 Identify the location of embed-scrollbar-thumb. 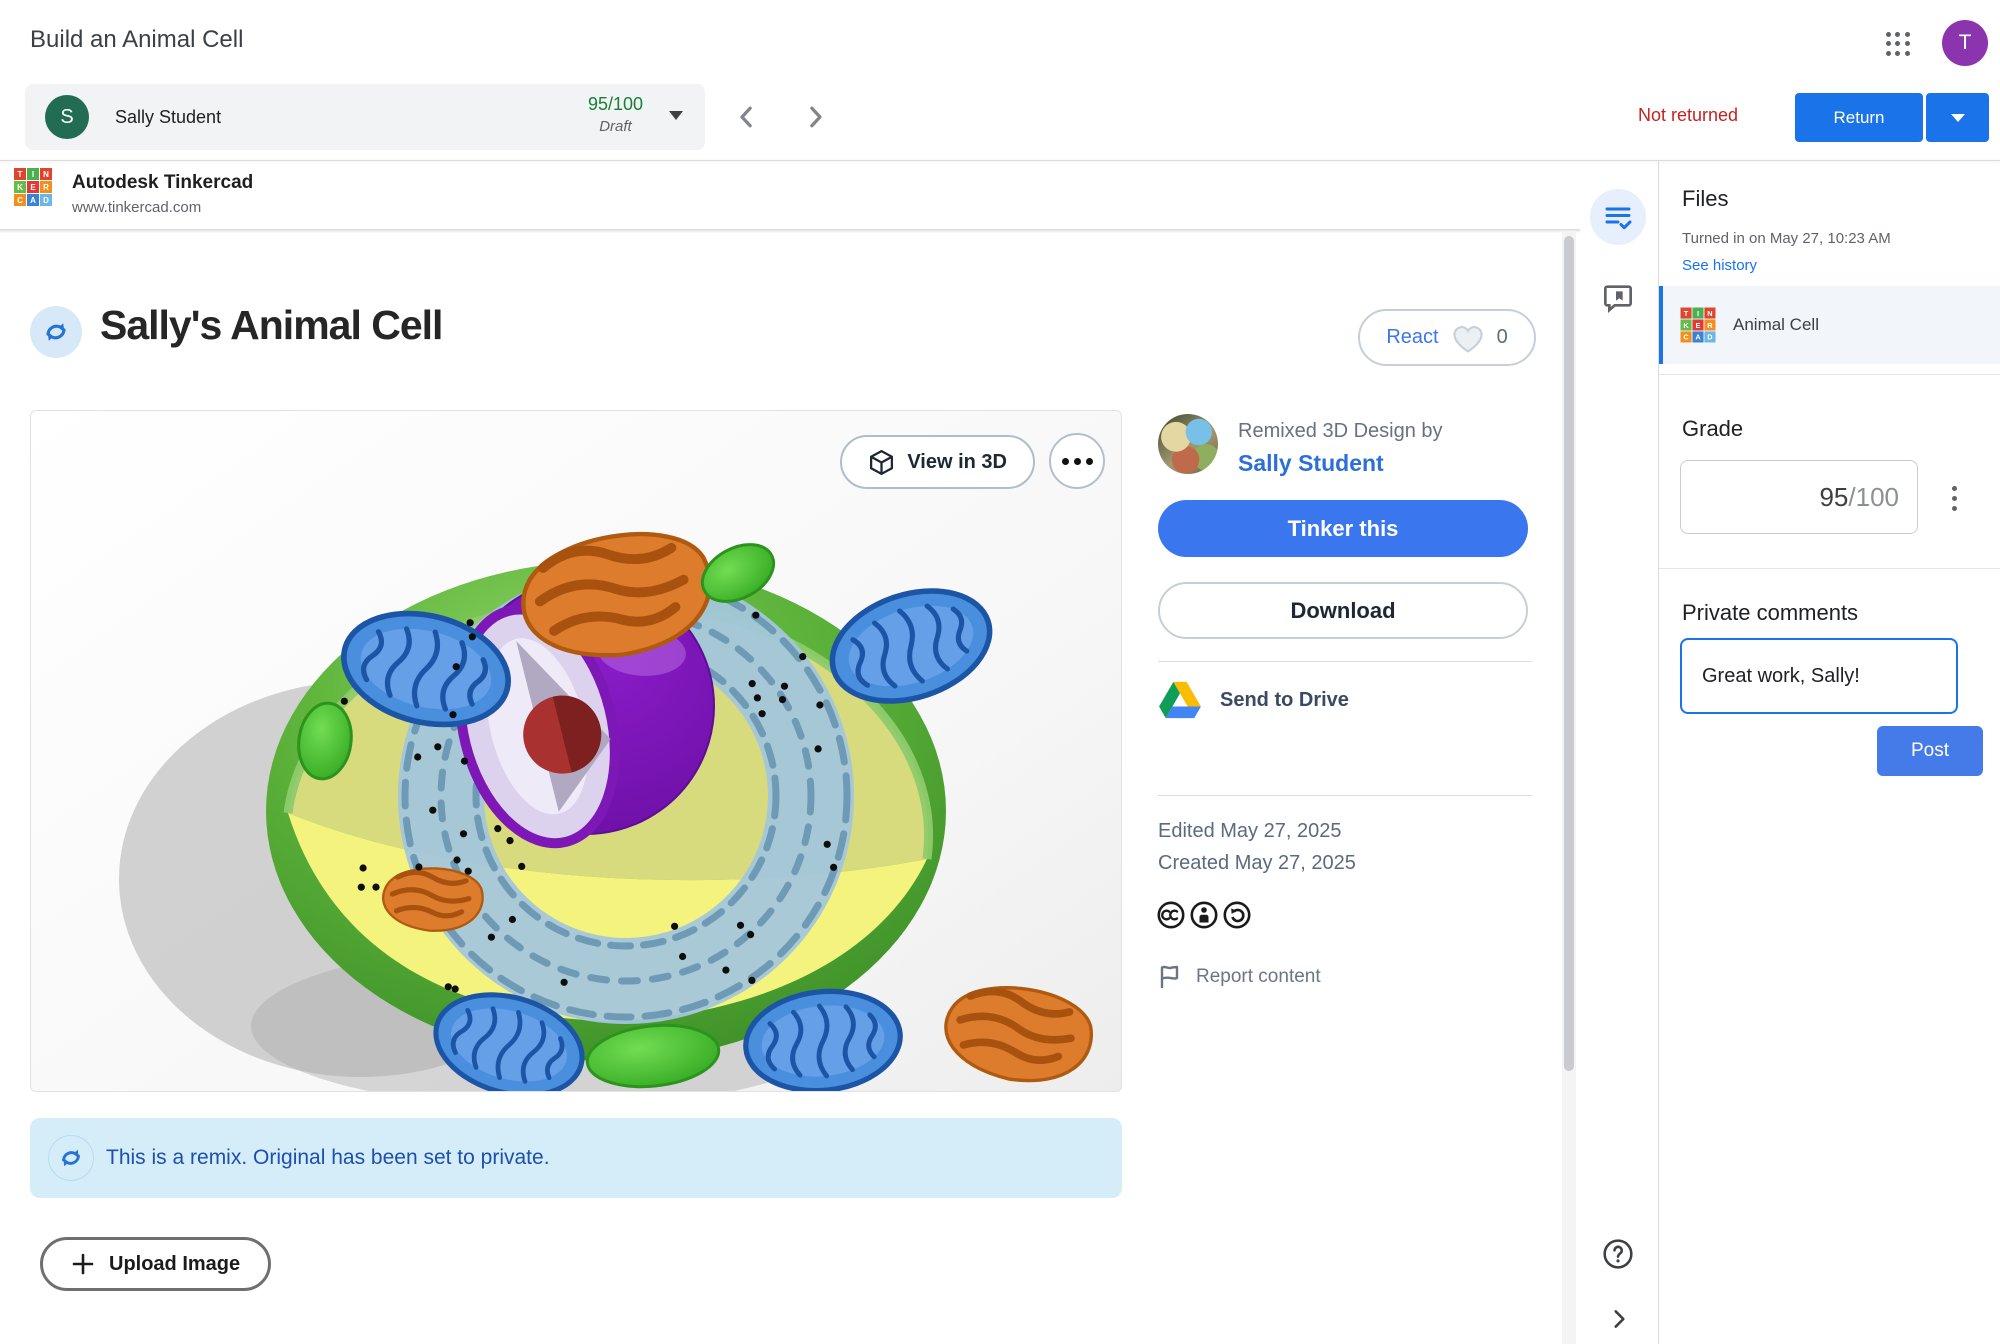
(1569, 653).